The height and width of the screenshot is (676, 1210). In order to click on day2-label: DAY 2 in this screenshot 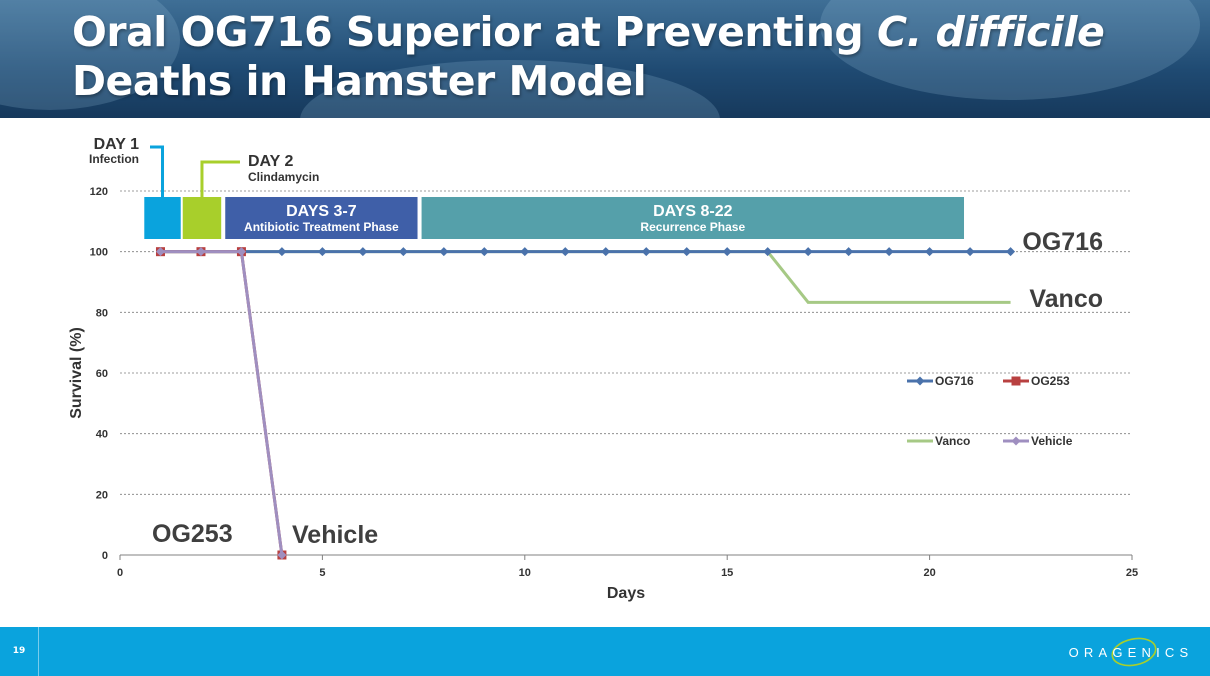, I will do `click(270, 161)`.